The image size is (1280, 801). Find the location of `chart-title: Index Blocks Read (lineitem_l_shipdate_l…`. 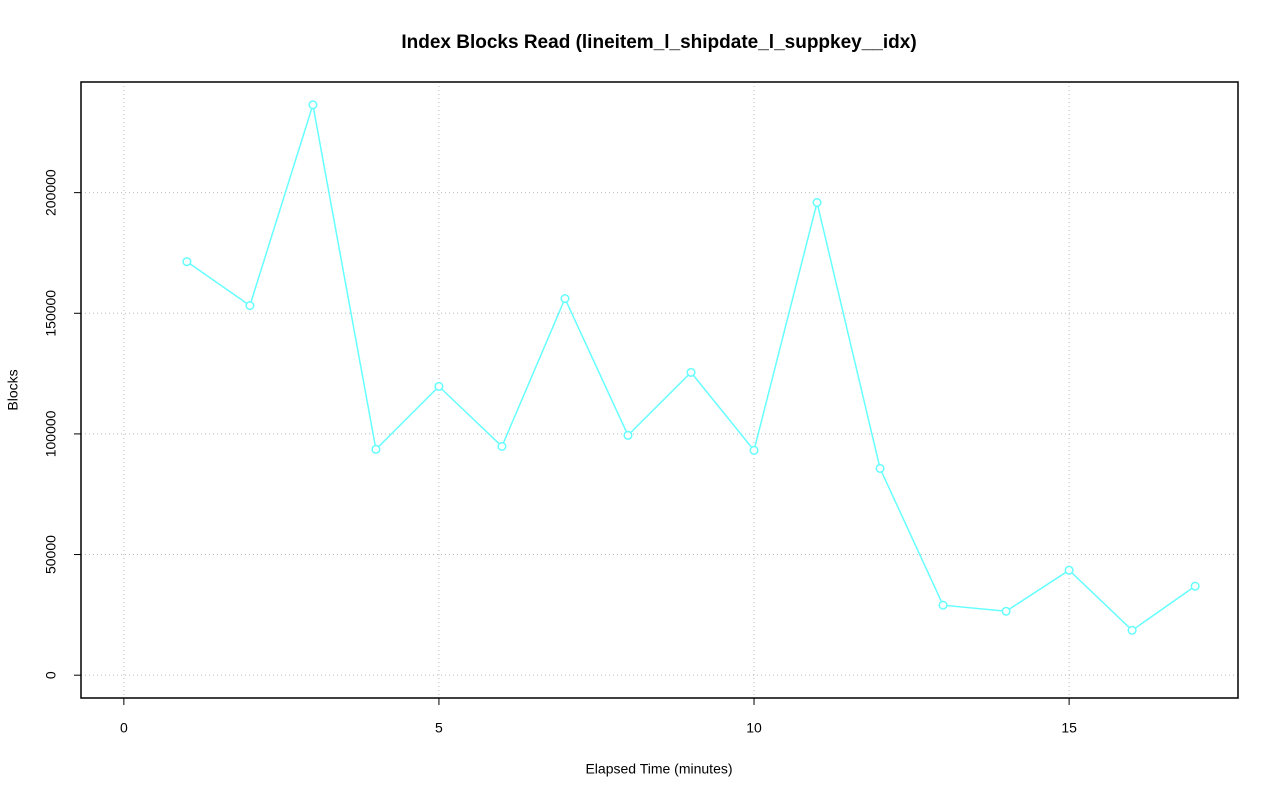

chart-title: Index Blocks Read (lineitem_l_shipdate_l… is located at coordinates (658, 42).